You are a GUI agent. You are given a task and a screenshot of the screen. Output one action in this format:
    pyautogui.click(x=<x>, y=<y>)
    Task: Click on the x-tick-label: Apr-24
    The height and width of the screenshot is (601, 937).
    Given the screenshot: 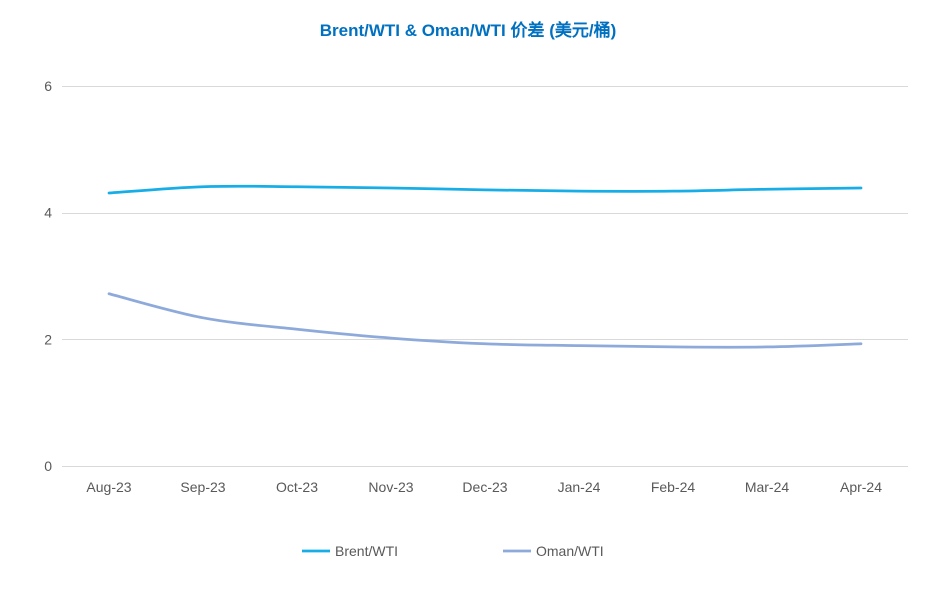 What is the action you would take?
    pyautogui.click(x=861, y=487)
    